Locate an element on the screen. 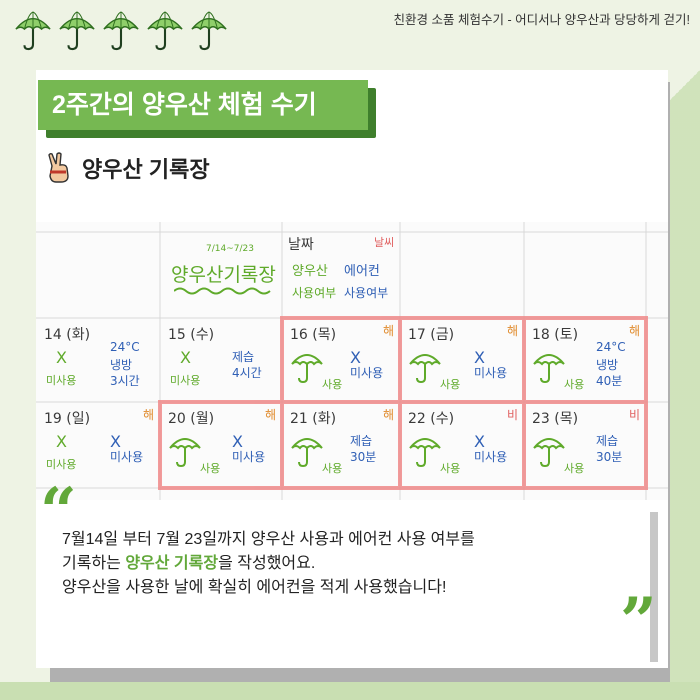  victory-hand-icon is located at coordinates (58, 167).